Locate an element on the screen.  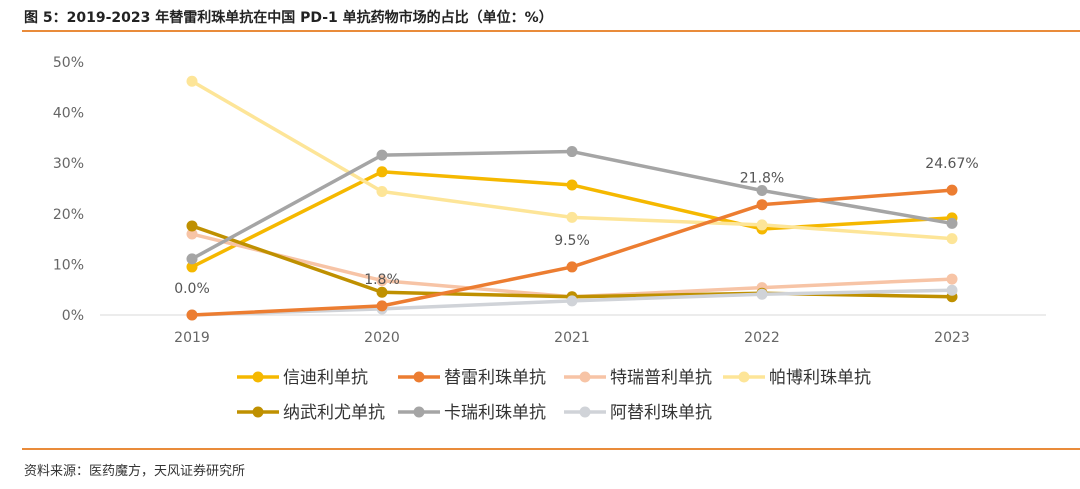
data-label: 0.0% is located at coordinates (192, 289).